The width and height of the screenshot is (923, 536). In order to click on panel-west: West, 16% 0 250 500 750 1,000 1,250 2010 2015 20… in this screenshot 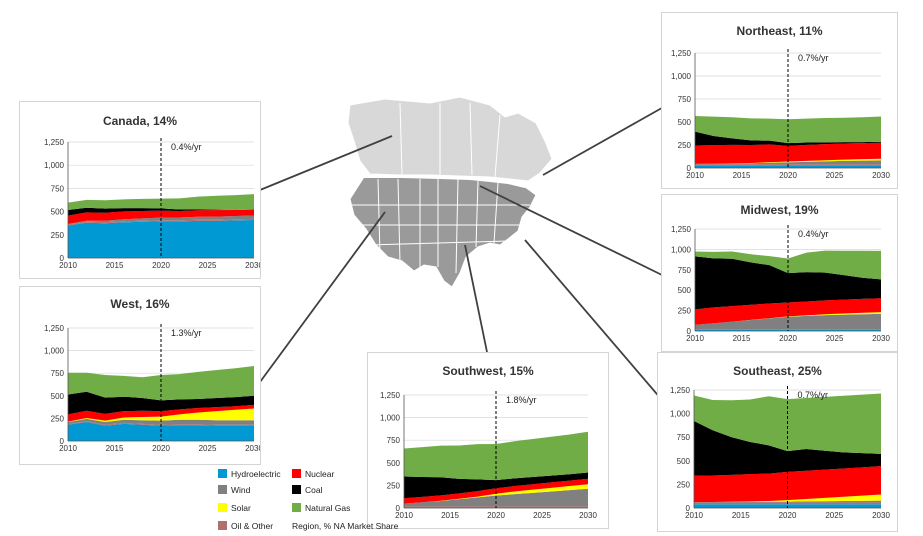, I will do `click(140, 375)`.